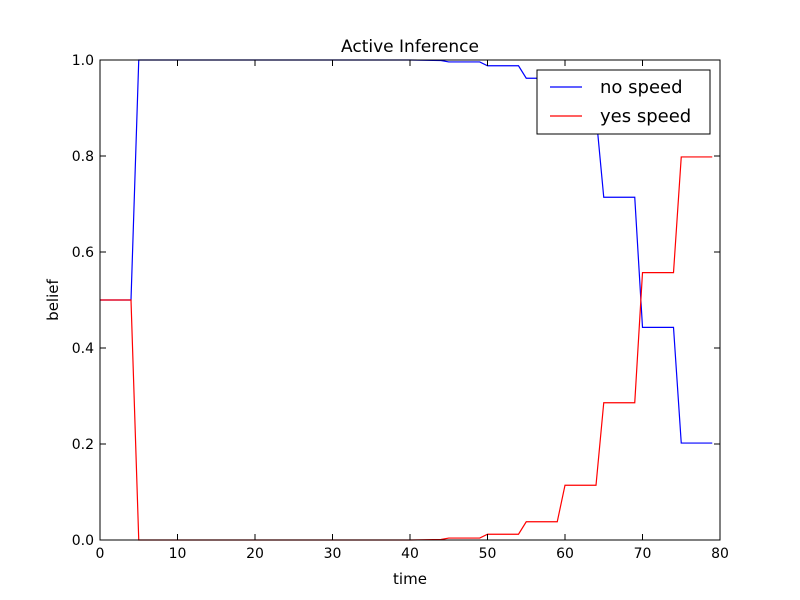 This screenshot has width=800, height=600. I want to click on x-tick-label: 10, so click(178, 554).